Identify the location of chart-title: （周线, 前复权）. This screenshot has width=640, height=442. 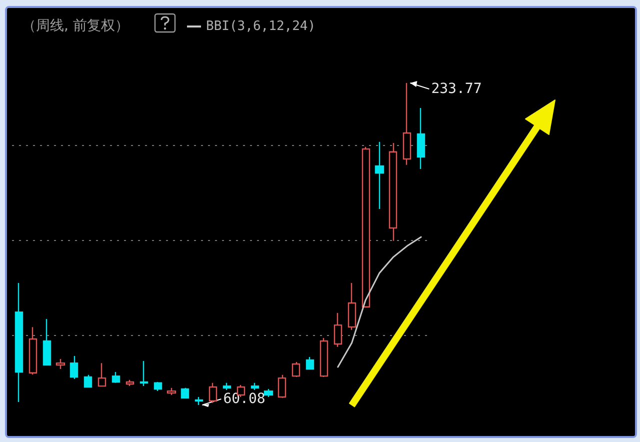
(75, 26).